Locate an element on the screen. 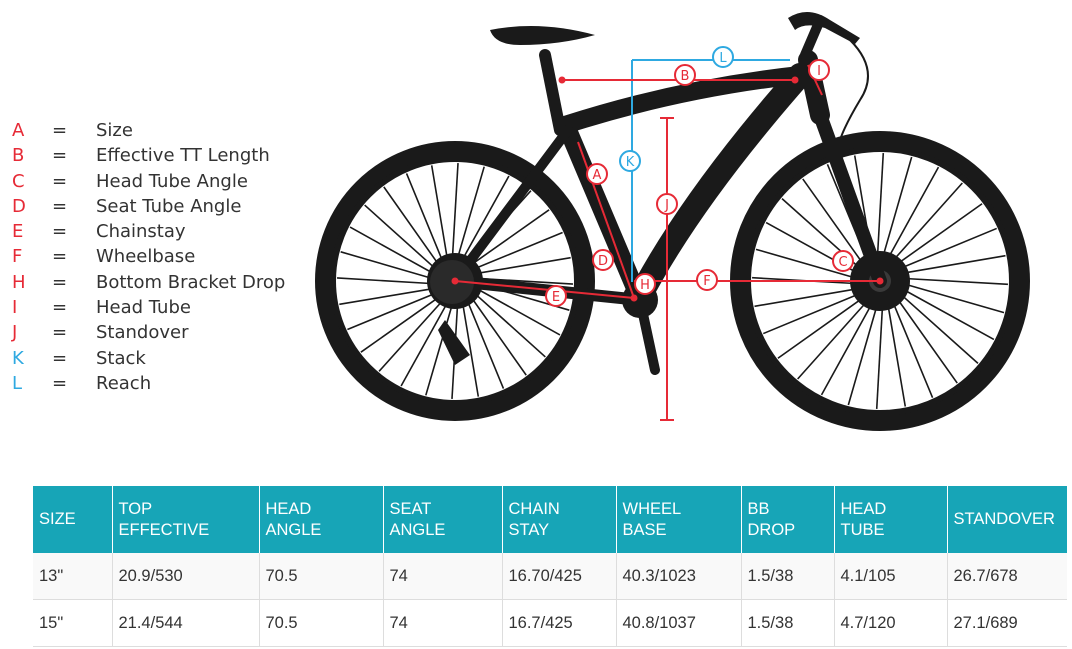  marker-label: A is located at coordinates (597, 175).